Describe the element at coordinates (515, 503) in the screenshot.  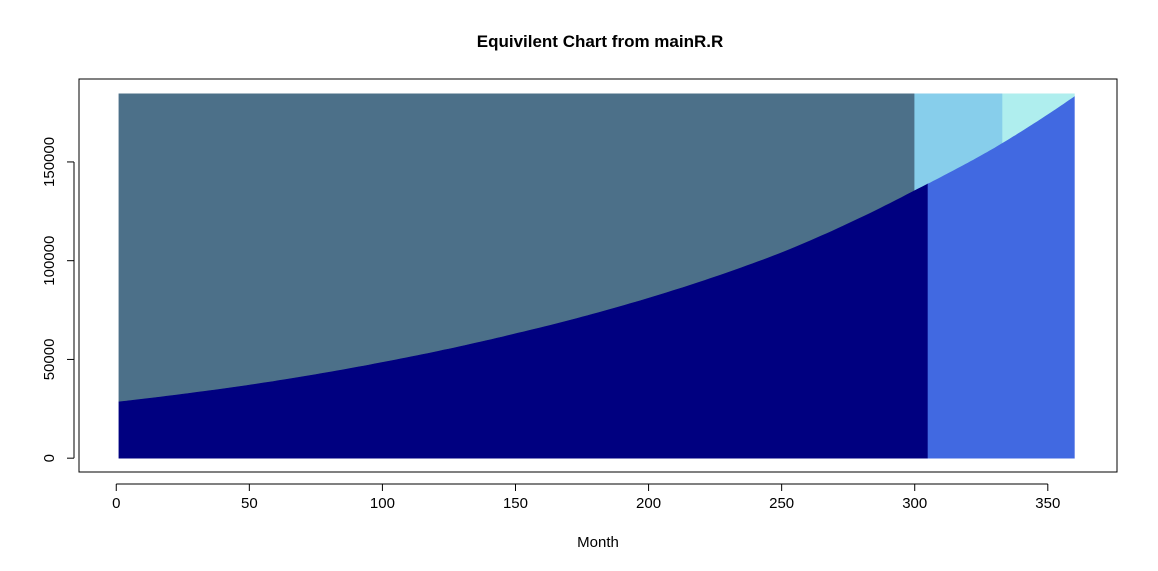
I see `x-tick-label: 150` at that location.